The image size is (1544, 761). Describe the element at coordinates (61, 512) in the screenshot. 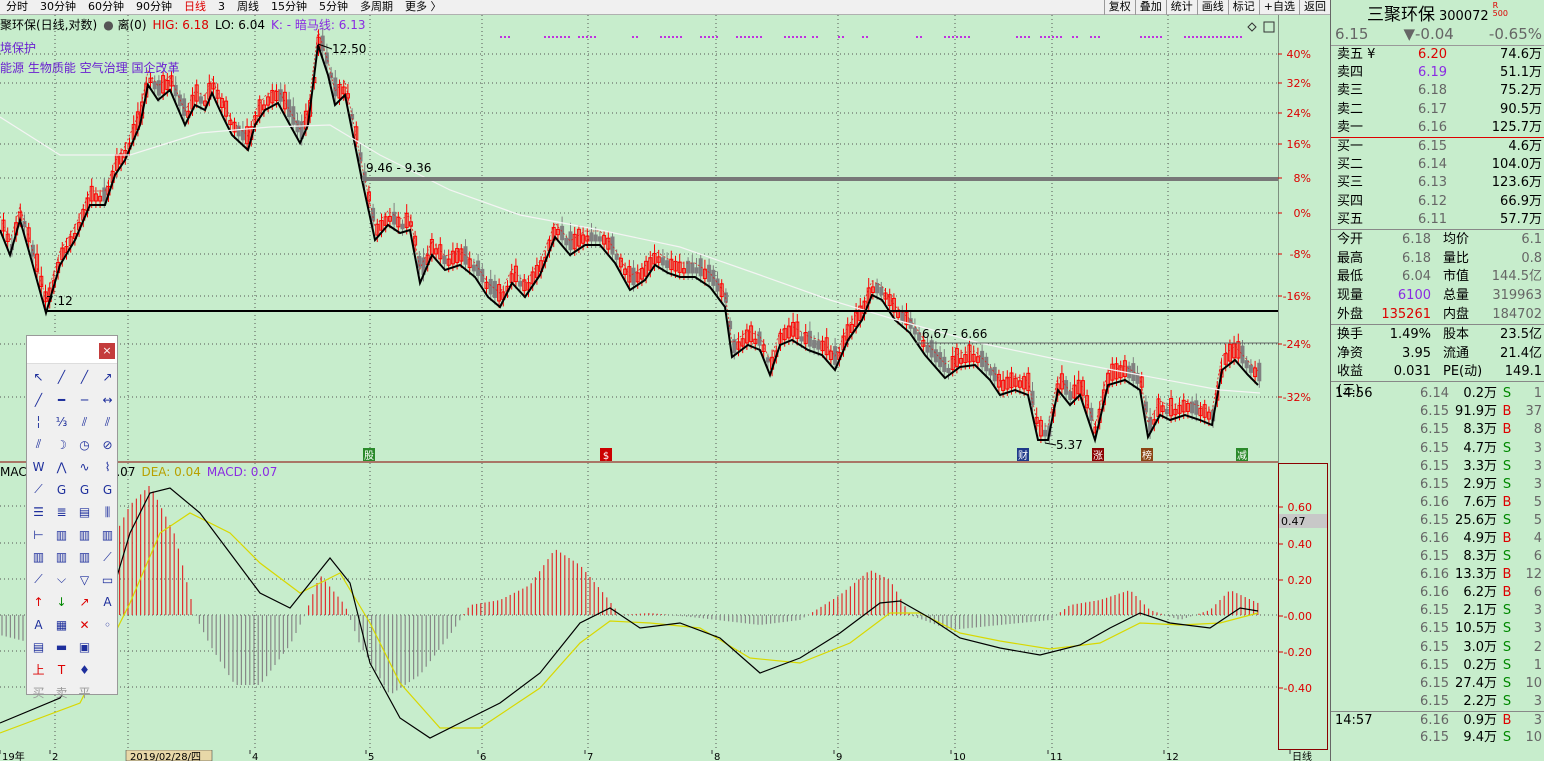

I see `fib-ext-icon: ≣` at that location.